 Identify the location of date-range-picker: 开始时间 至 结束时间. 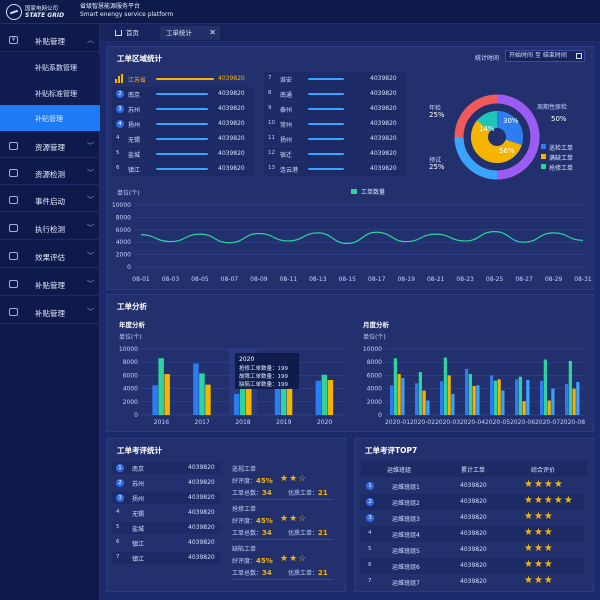
(545, 56).